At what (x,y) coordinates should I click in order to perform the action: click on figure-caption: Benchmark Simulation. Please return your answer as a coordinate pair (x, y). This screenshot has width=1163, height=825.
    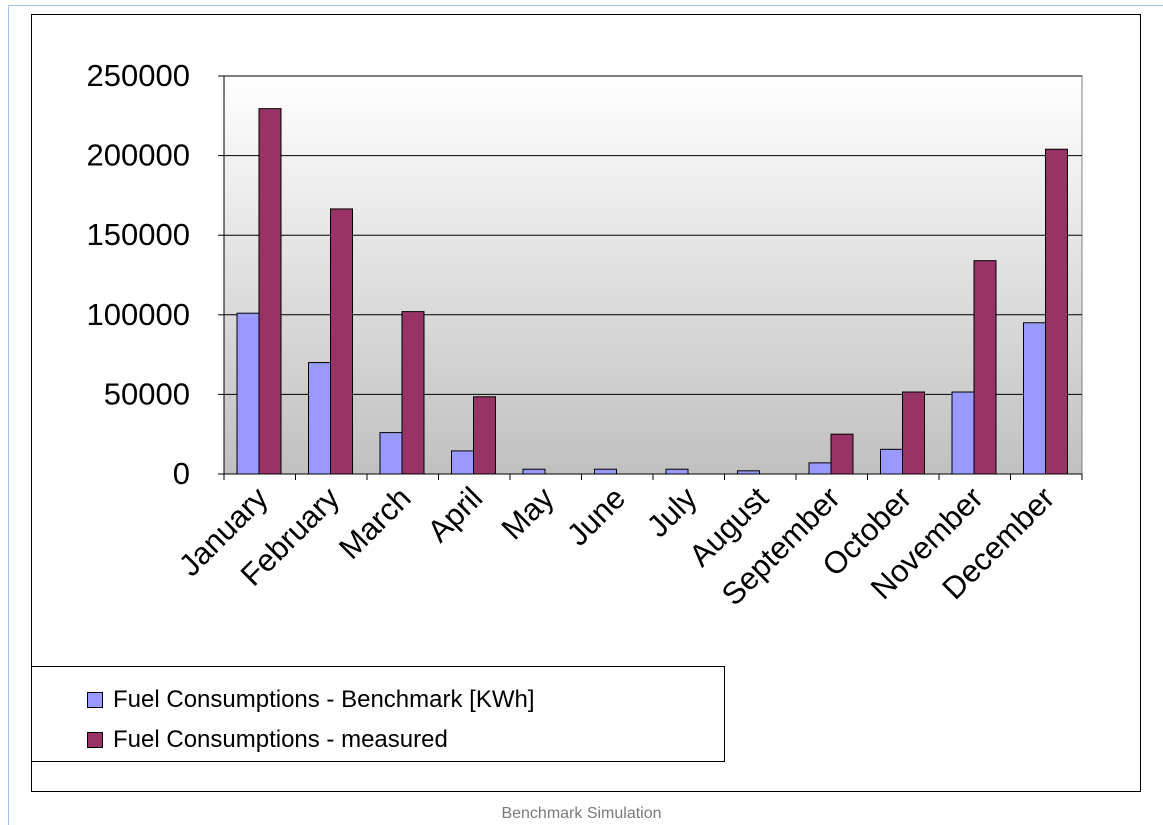
    Looking at the image, I should click on (581, 813).